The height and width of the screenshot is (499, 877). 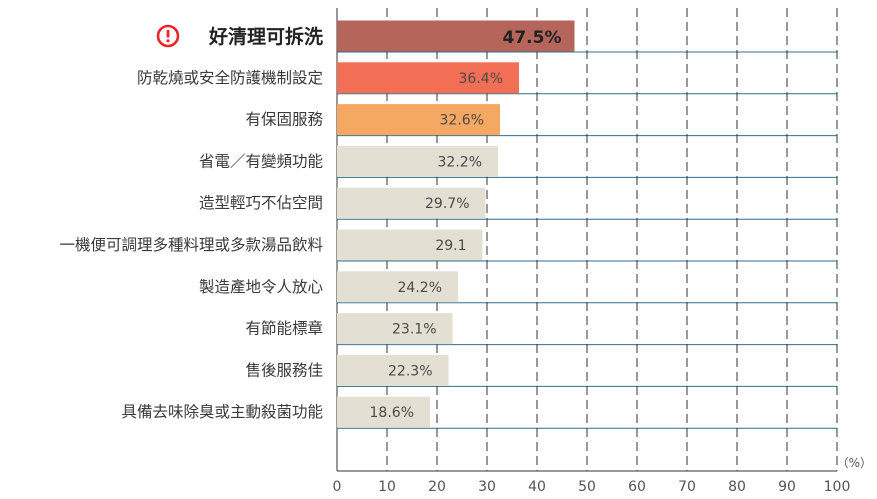 I want to click on category-label: 售後服務佳, so click(x=284, y=370).